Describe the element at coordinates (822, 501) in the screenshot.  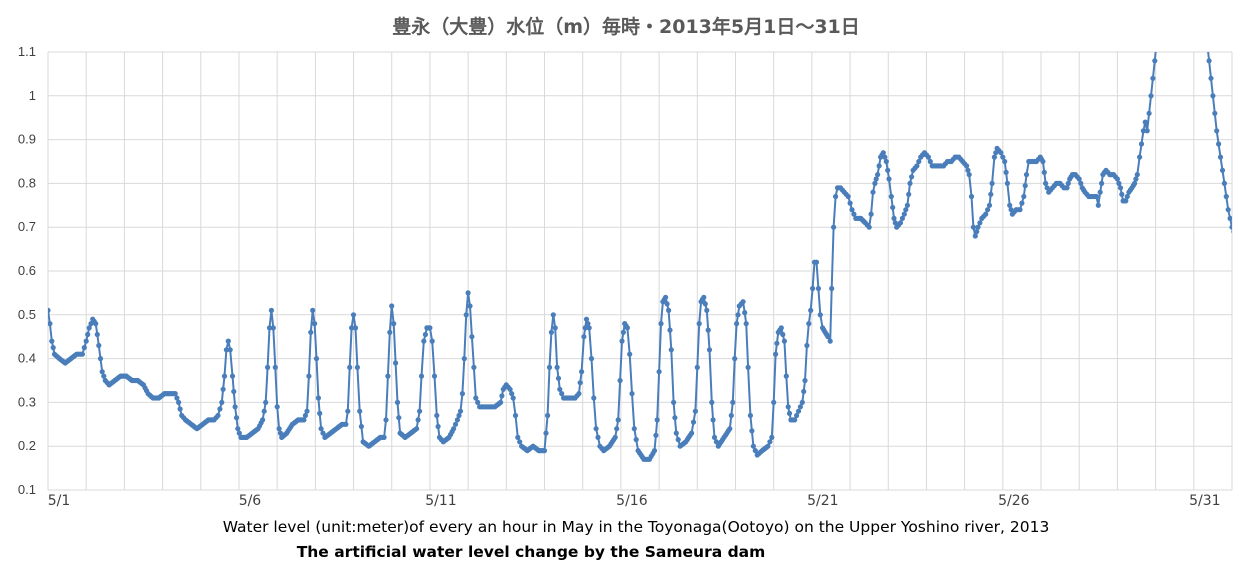
I see `x-tick-label: 5/21` at that location.